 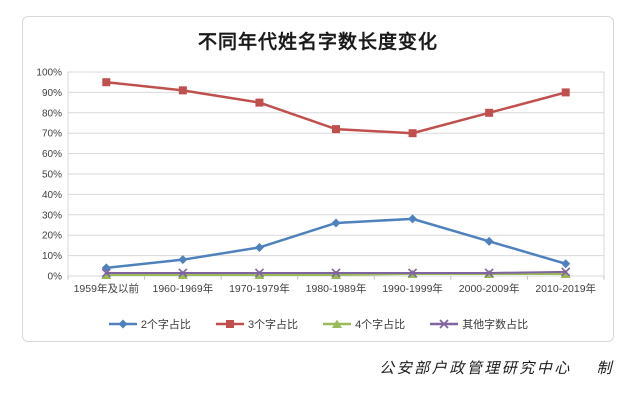 I want to click on y-tick-label: 60%, so click(x=52, y=154).